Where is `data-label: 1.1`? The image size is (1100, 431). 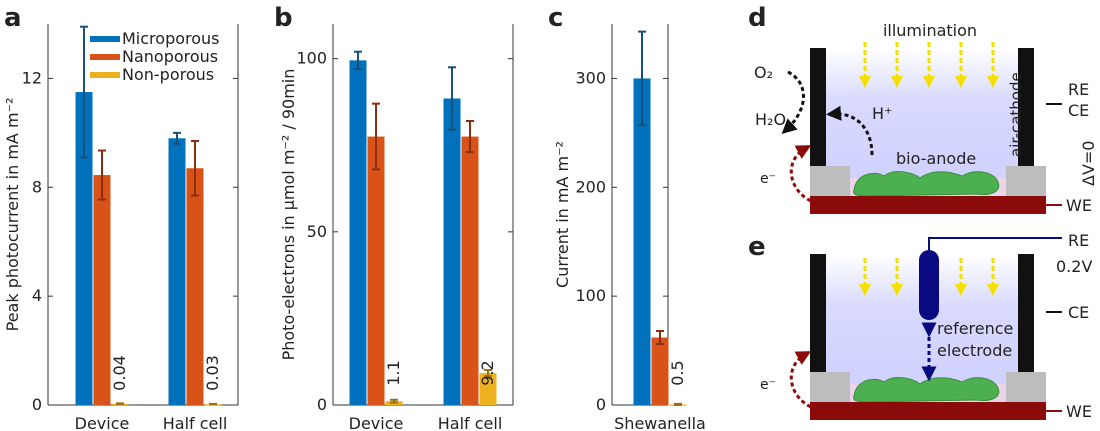 data-label: 1.1 is located at coordinates (393, 372).